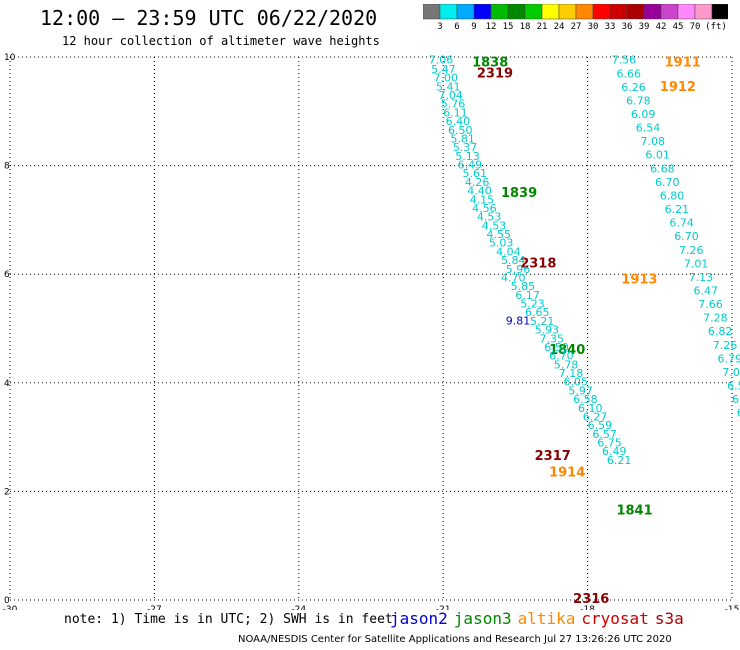  What do you see at coordinates (591, 599) in the screenshot?
I see `pass-id-label: 2316` at bounding box center [591, 599].